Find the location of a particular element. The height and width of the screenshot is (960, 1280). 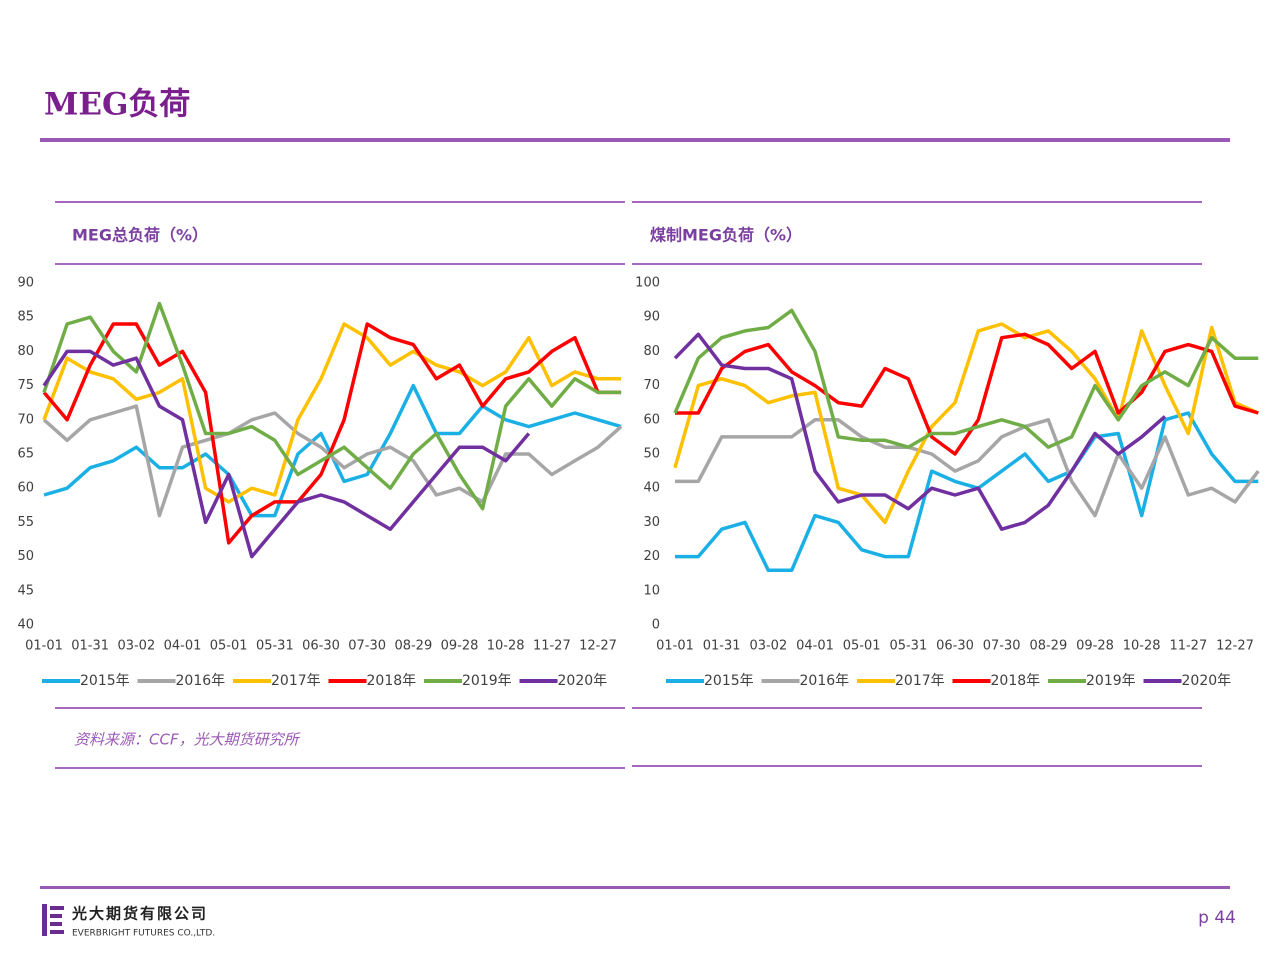

y-tick-label: 20 is located at coordinates (651, 556).